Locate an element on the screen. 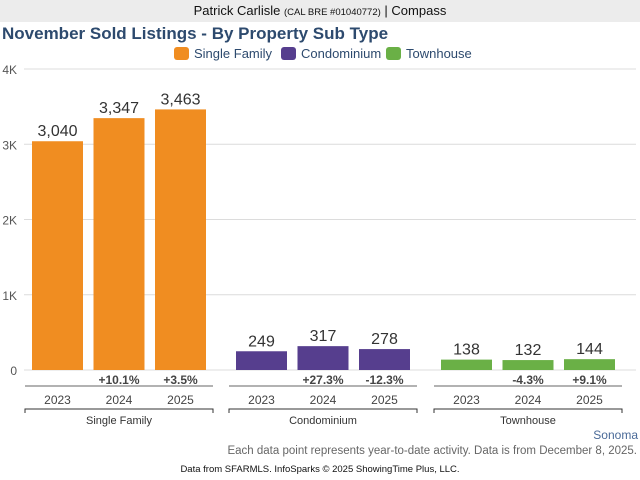 This screenshot has width=640, height=480. change-label: +9.1% is located at coordinates (589, 380).